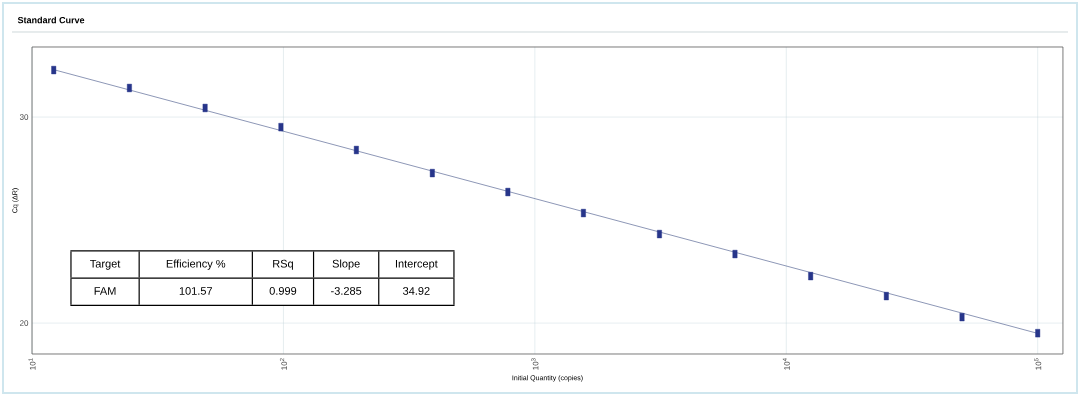  Describe the element at coordinates (32, 364) in the screenshot. I see `x-tick-label: 10$^{1}$` at that location.